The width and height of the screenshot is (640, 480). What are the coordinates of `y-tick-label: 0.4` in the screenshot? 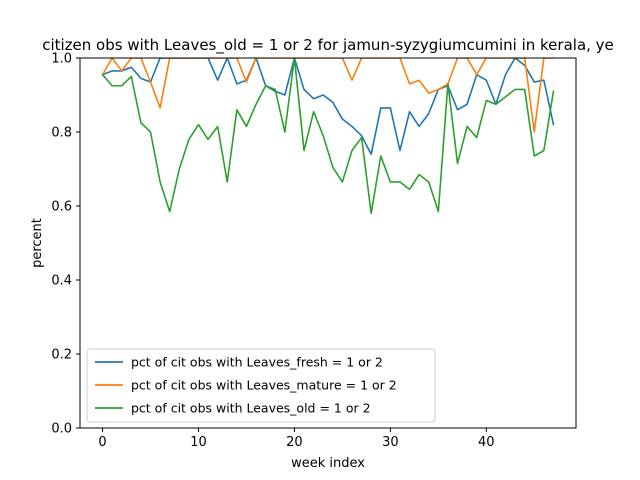 It's located at (61, 281).